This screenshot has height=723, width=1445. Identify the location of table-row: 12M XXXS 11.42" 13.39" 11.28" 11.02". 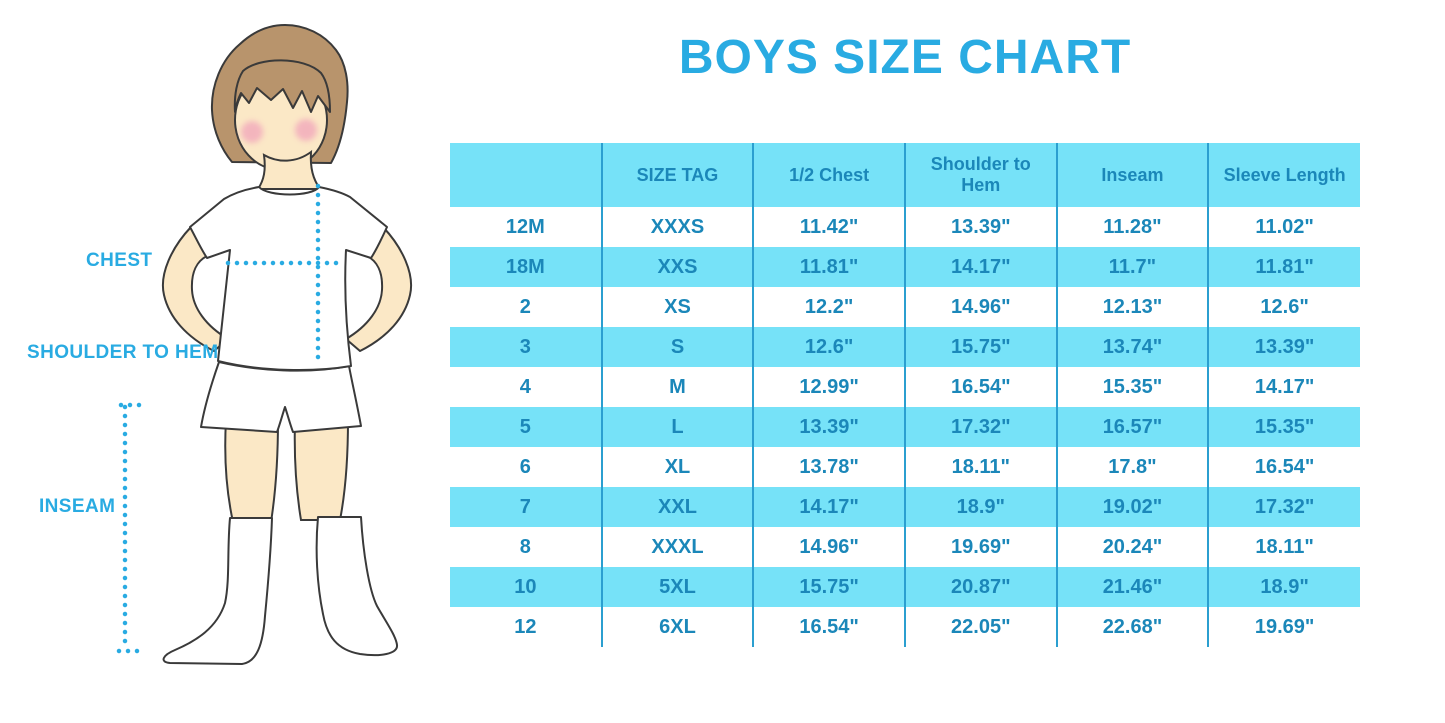
(905, 227).